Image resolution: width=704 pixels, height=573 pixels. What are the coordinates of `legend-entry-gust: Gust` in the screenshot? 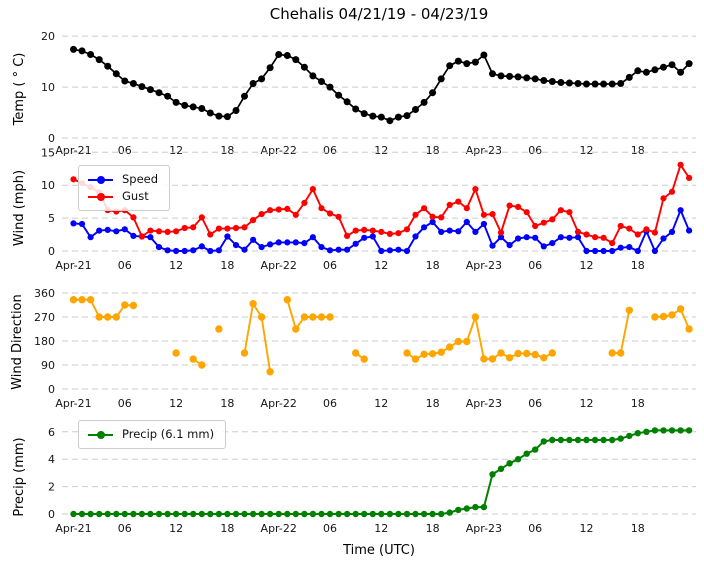 It's located at (123, 196).